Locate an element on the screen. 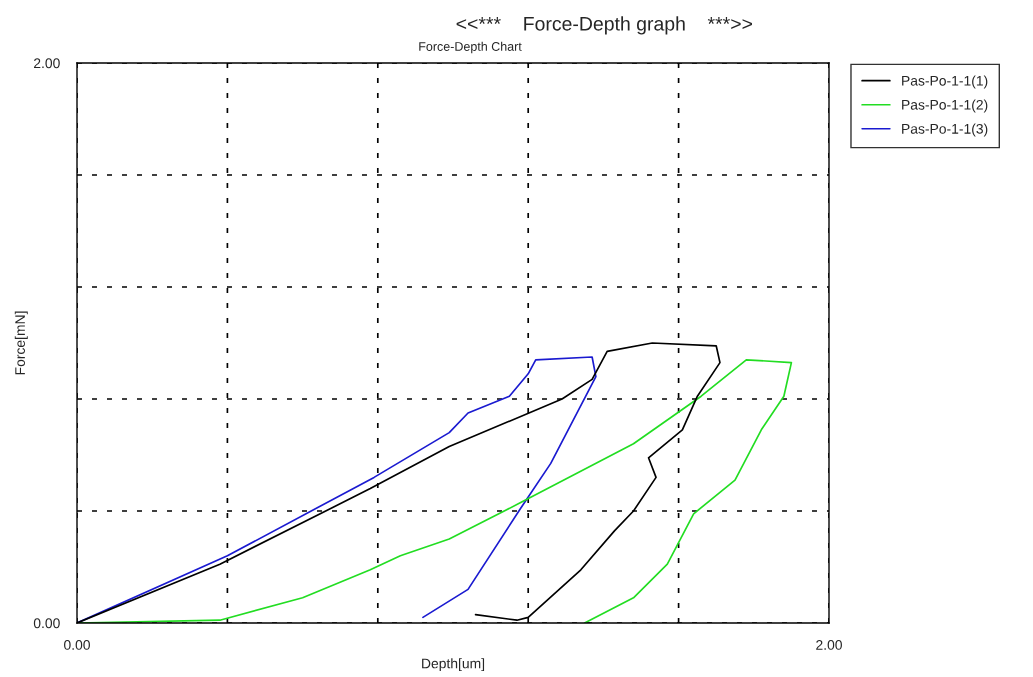  legend-label: Pas-Po-1-1(1) is located at coordinates (945, 82).